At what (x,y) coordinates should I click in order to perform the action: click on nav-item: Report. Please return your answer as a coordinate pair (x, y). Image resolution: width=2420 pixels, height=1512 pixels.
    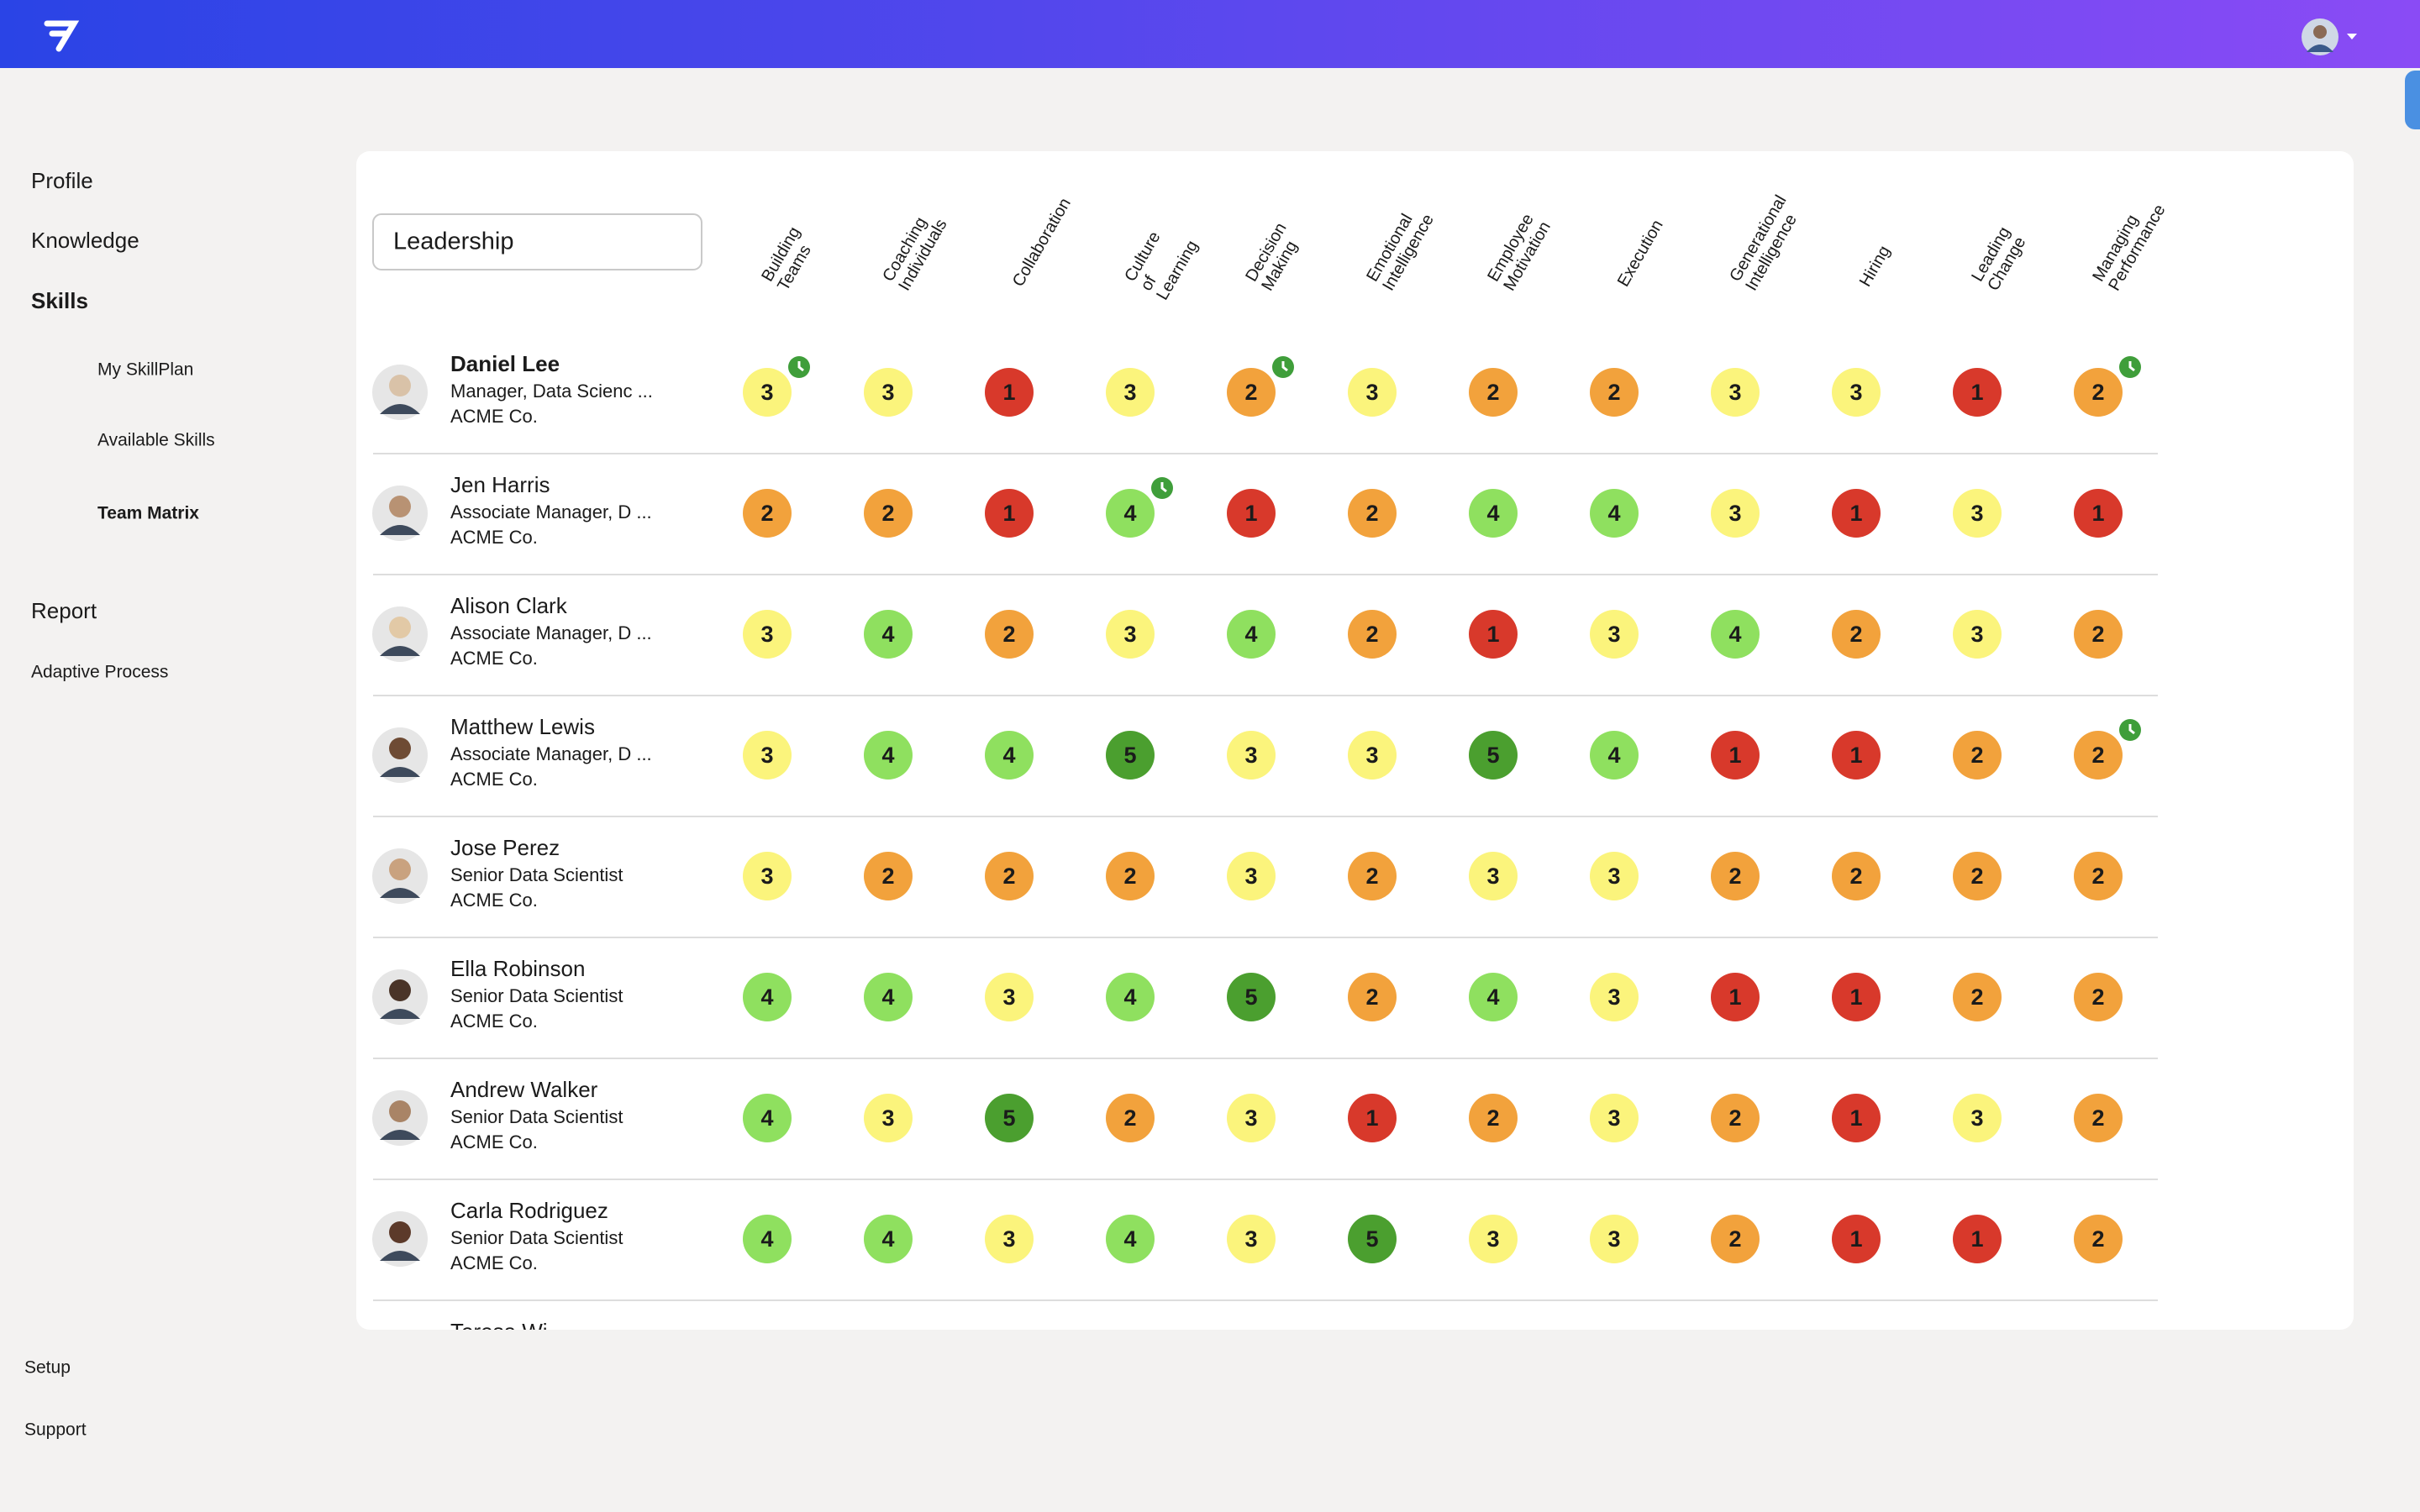
    Looking at the image, I should click on (64, 610).